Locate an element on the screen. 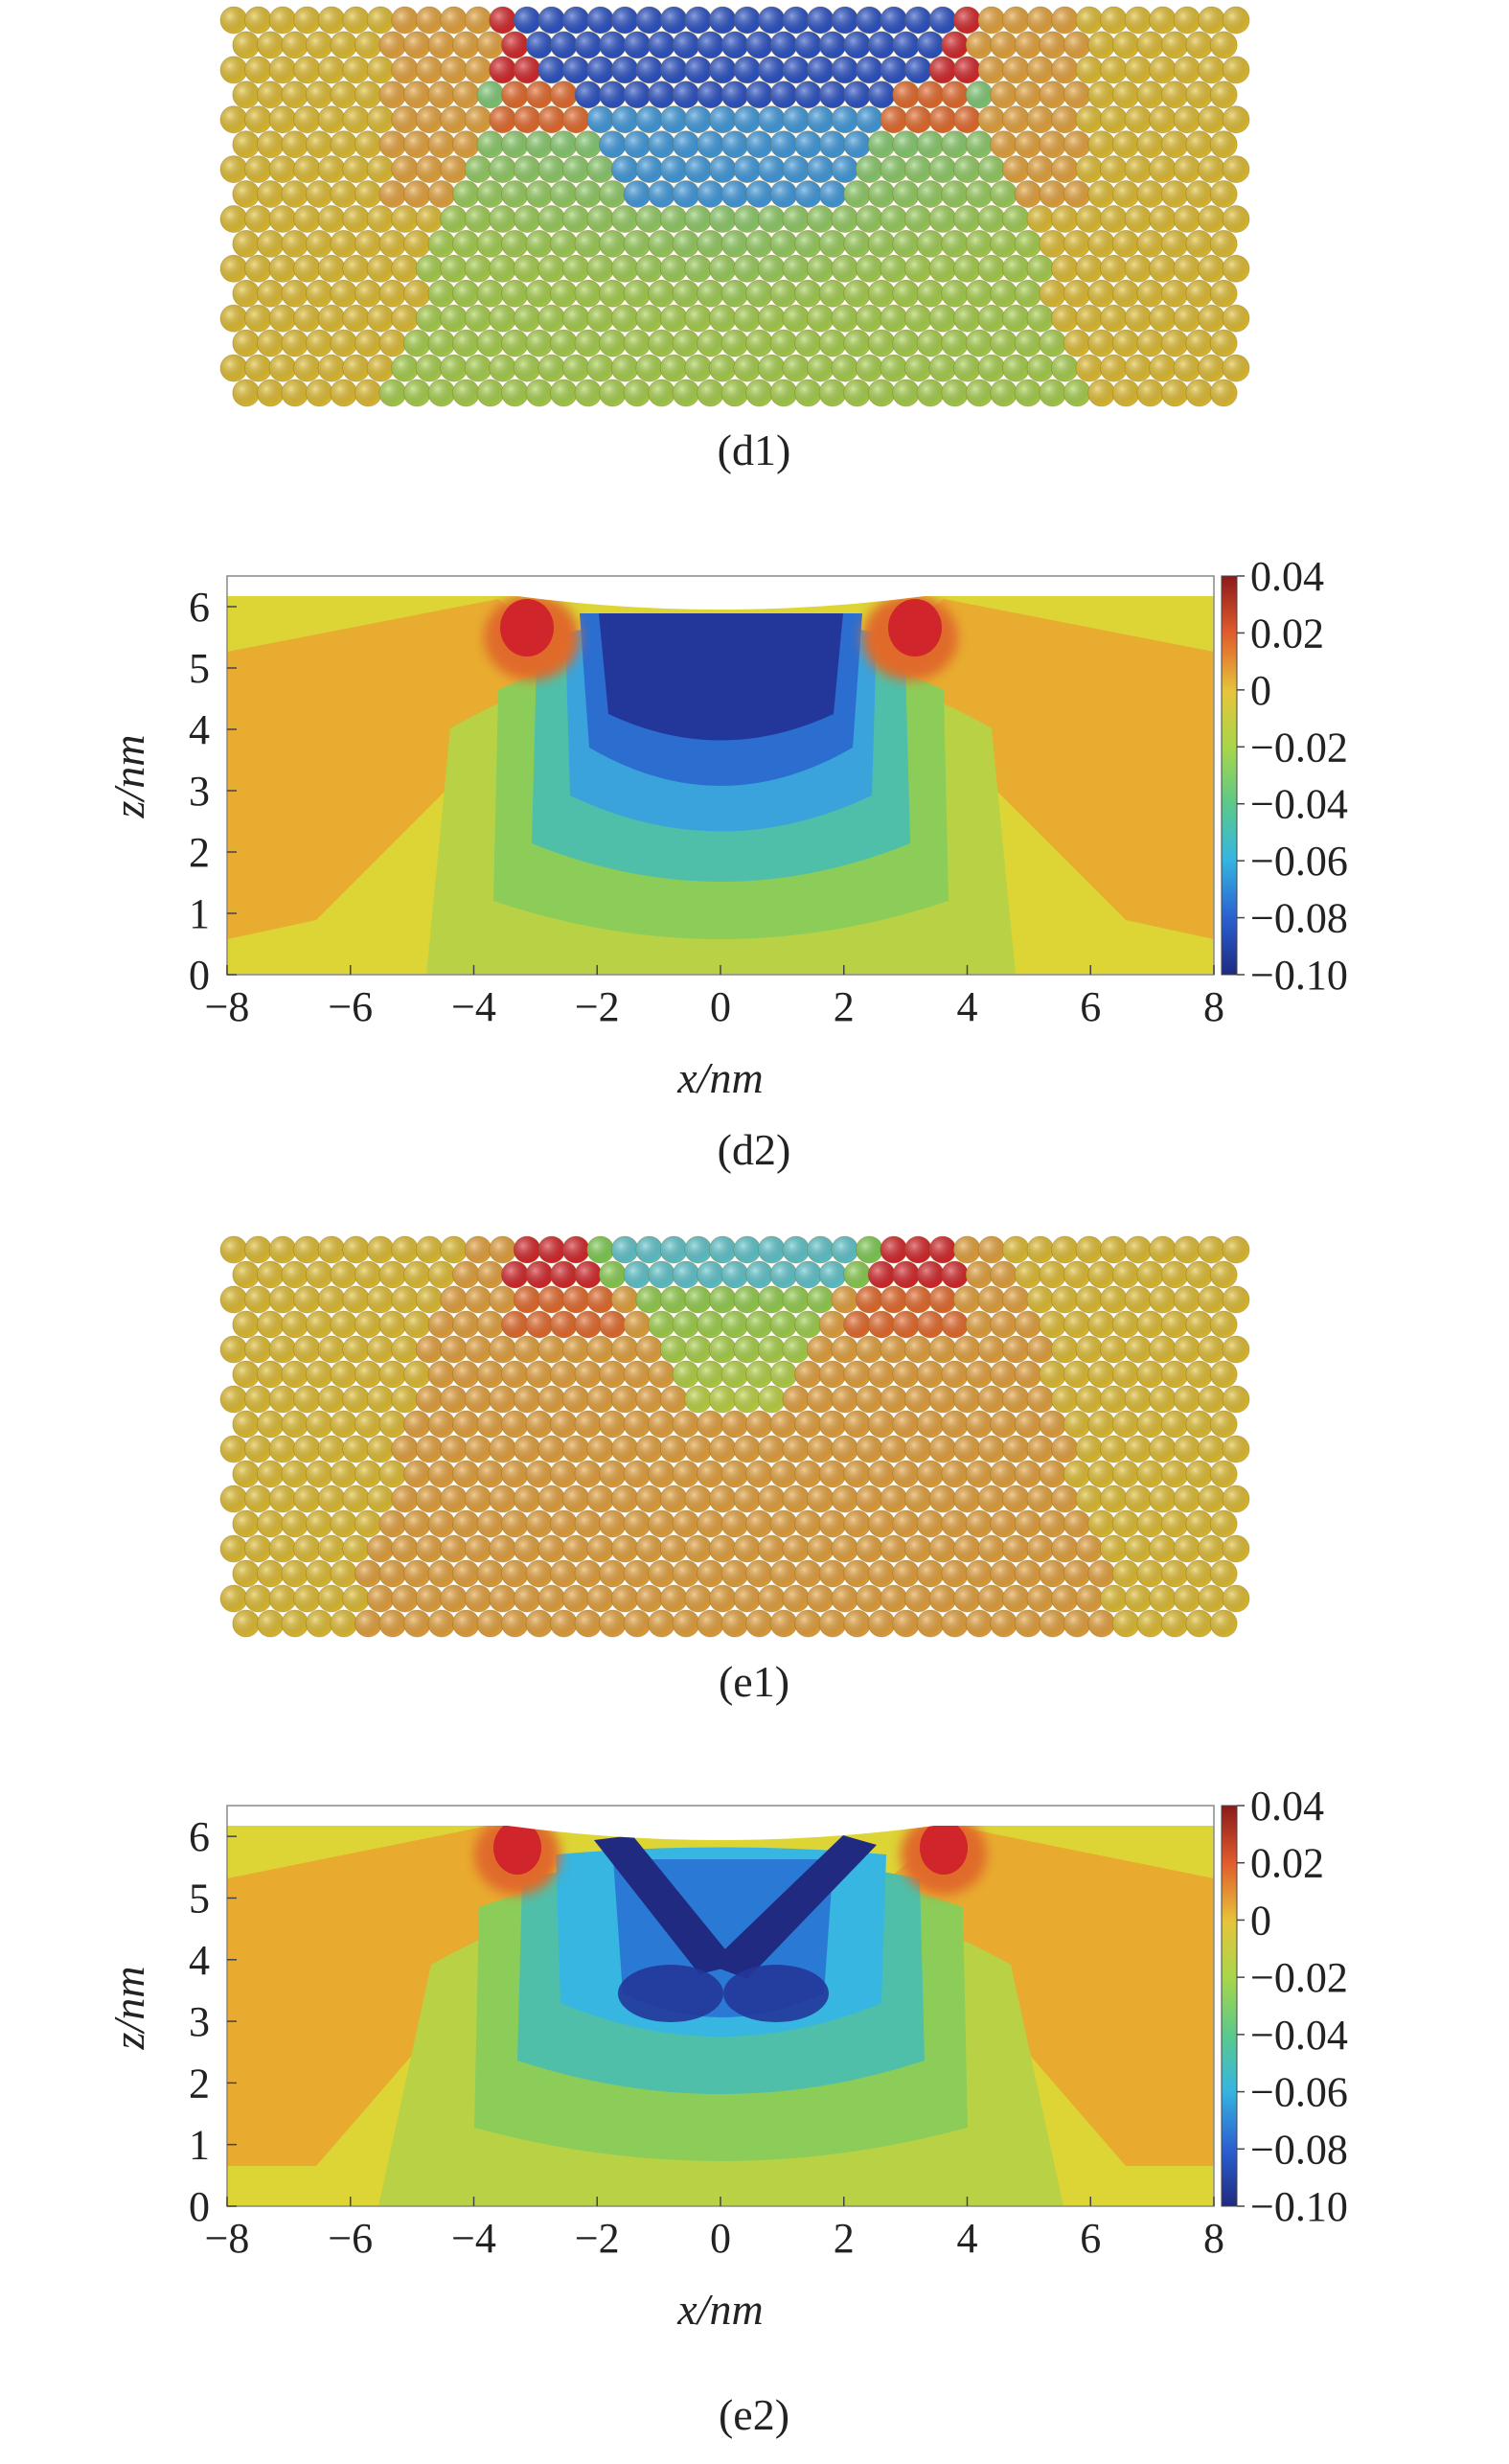 The image size is (1509, 2464). y-tick-label: 3 is located at coordinates (199, 2021).